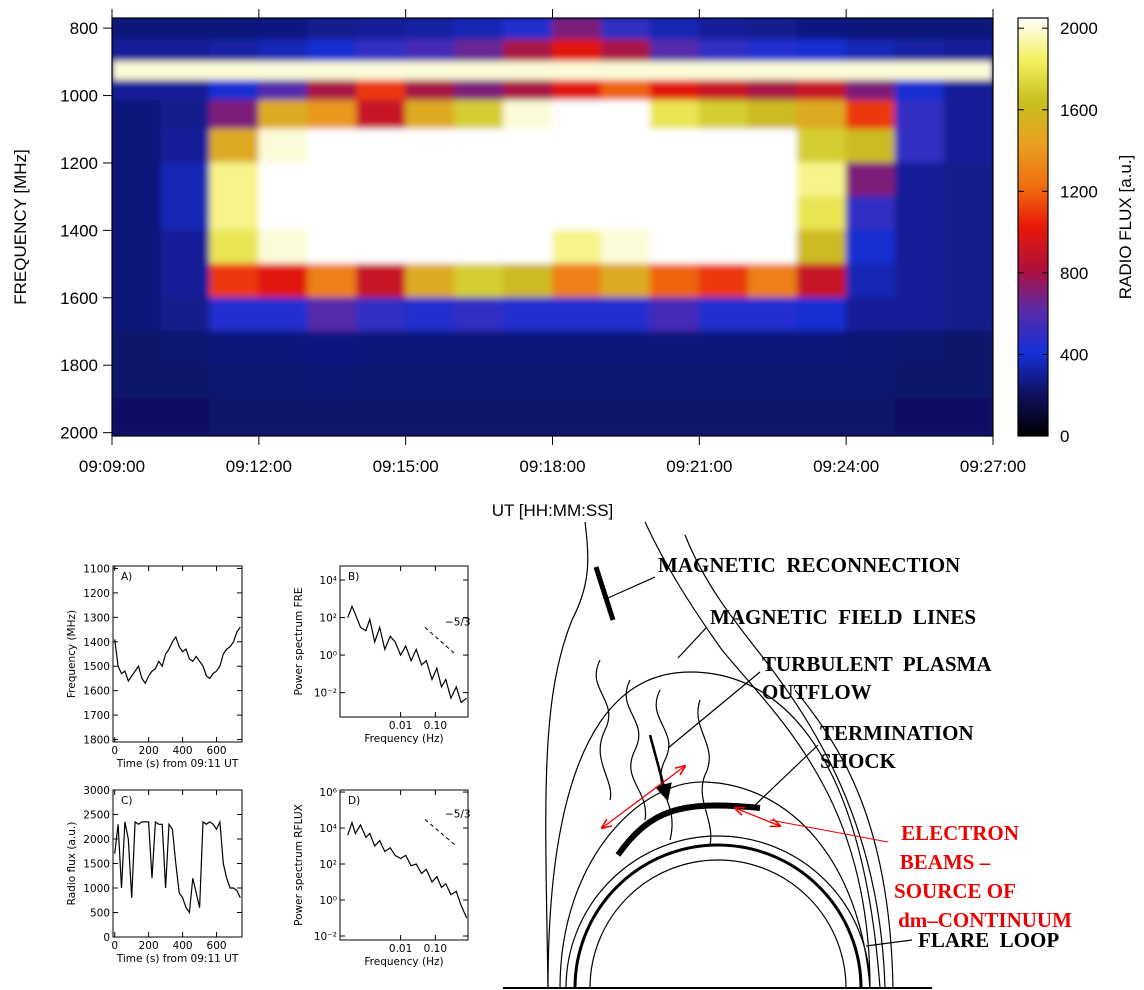 The width and height of the screenshot is (1144, 990). What do you see at coordinates (636, 750) in the screenshot?
I see `turbulent-line` at bounding box center [636, 750].